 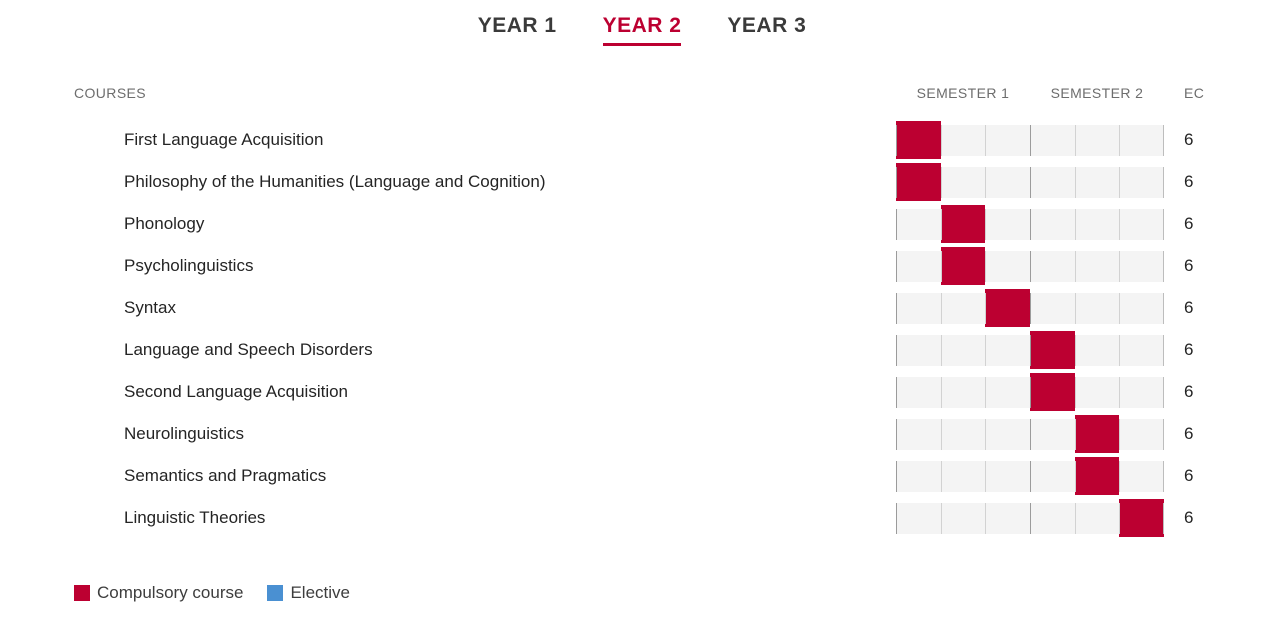 What do you see at coordinates (236, 391) in the screenshot?
I see `course-name: Second Language Acquisition` at bounding box center [236, 391].